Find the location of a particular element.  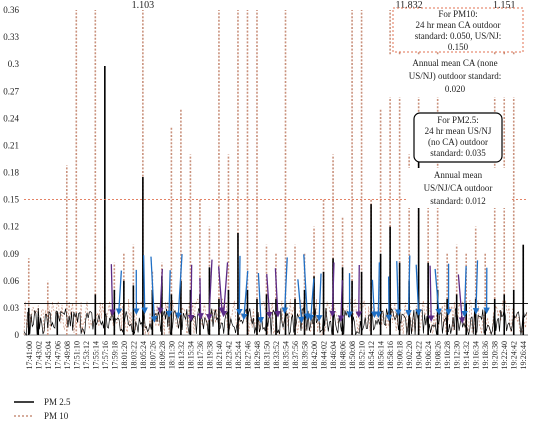

y-tick-label: 0 is located at coordinates (17, 335).